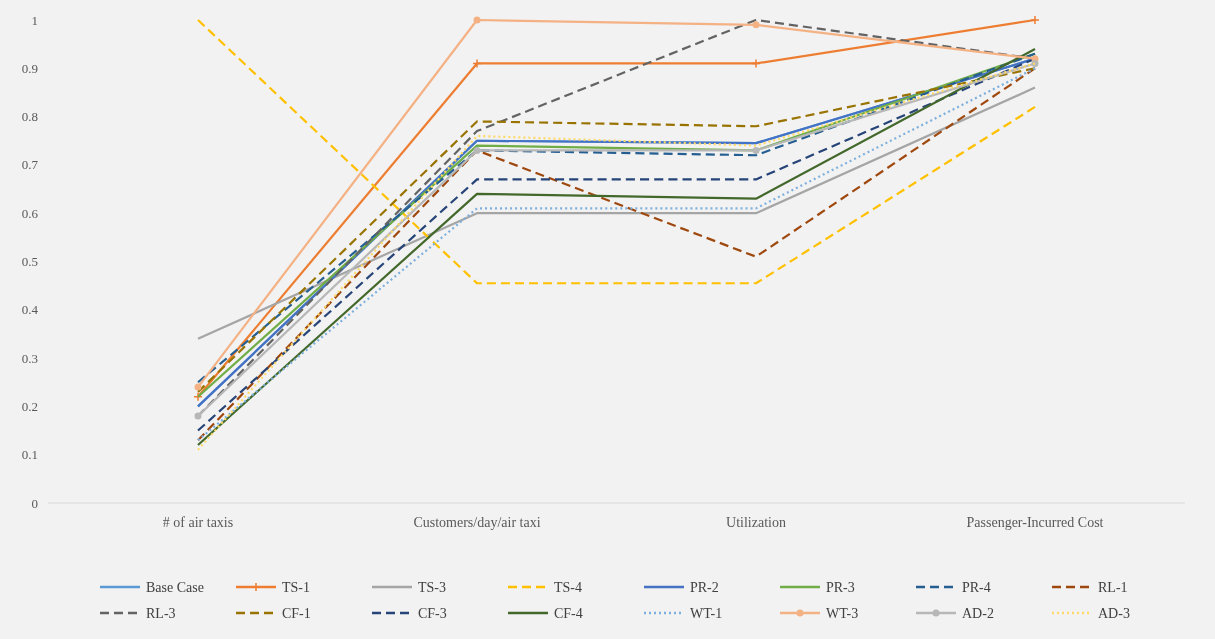 The width and height of the screenshot is (1215, 639). Describe the element at coordinates (29, 406) in the screenshot. I see `y-tick-label: 0.2` at that location.